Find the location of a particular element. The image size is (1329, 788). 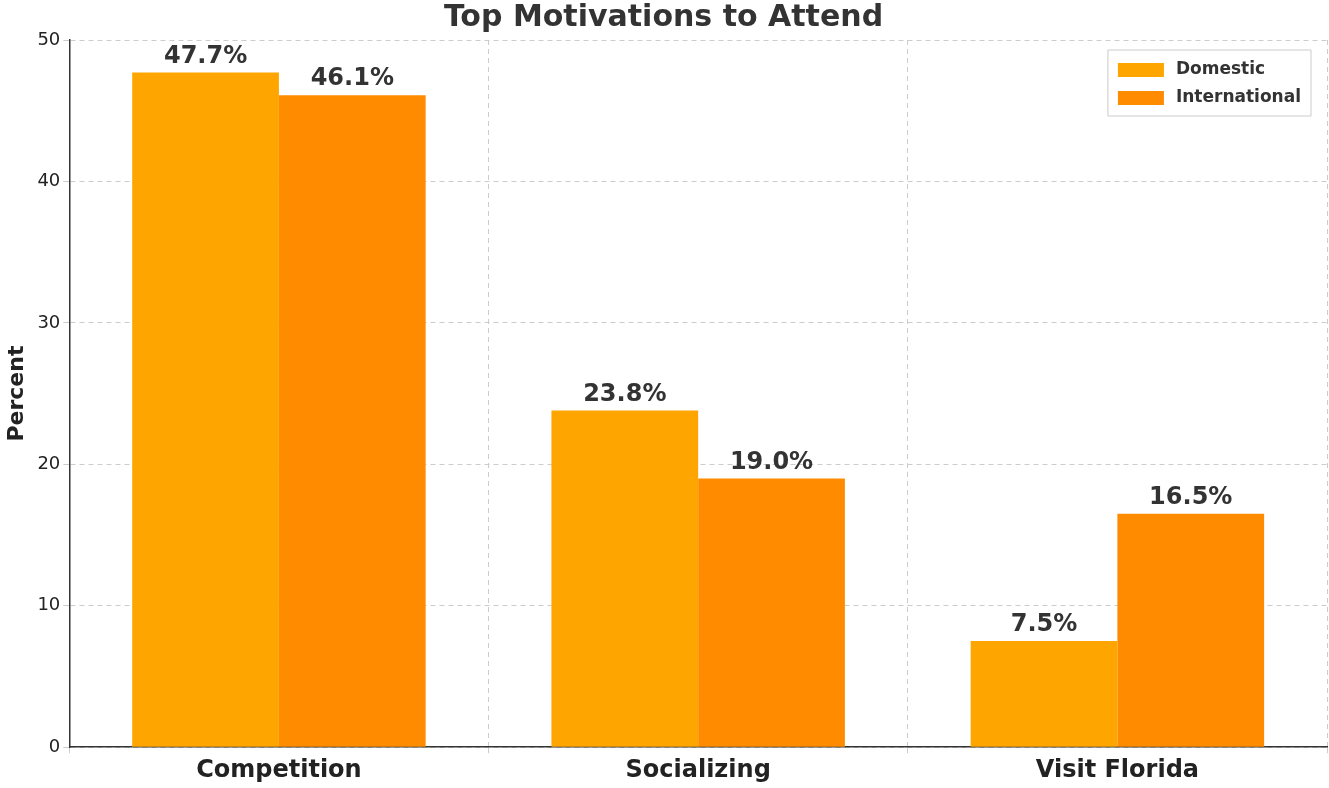

x-tick-label: Socializing is located at coordinates (698, 768).